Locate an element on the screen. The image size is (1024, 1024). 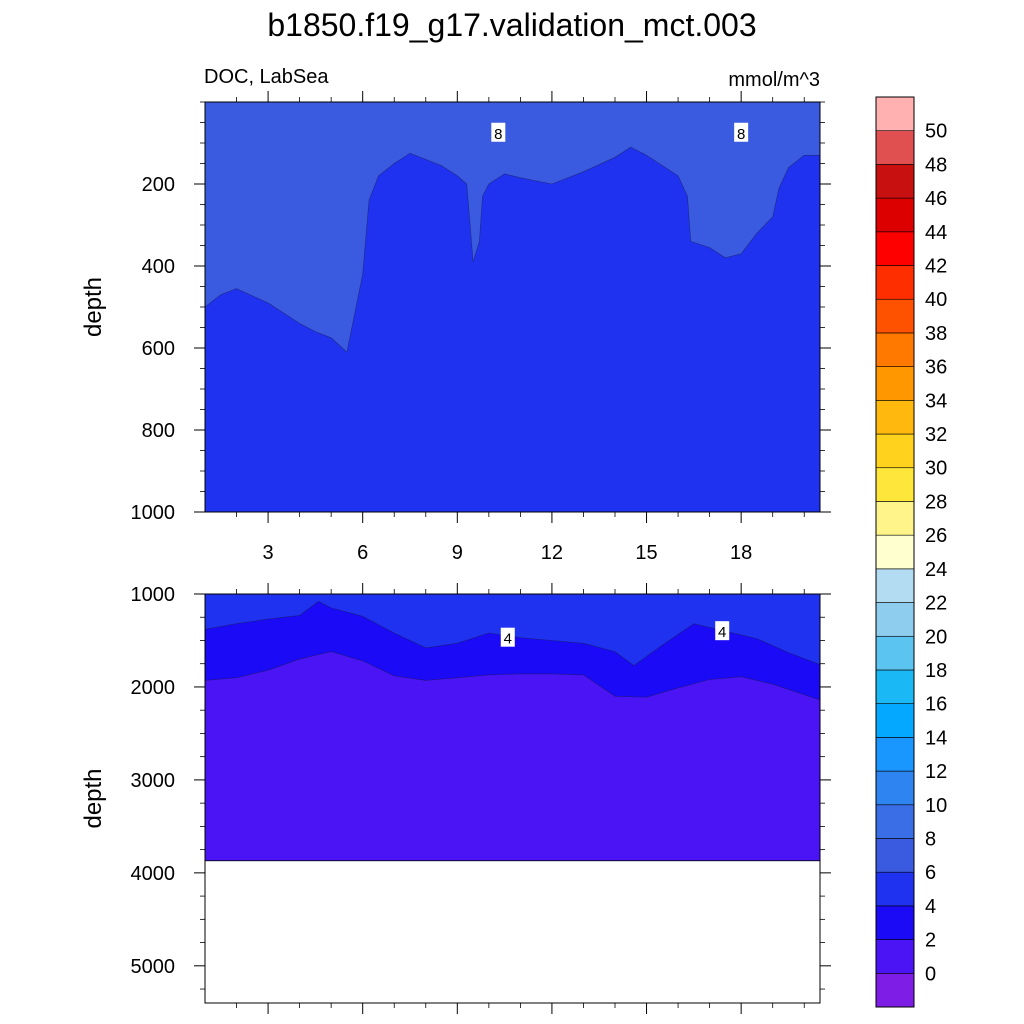
upper-x-tick-label: 18 is located at coordinates (741, 553).